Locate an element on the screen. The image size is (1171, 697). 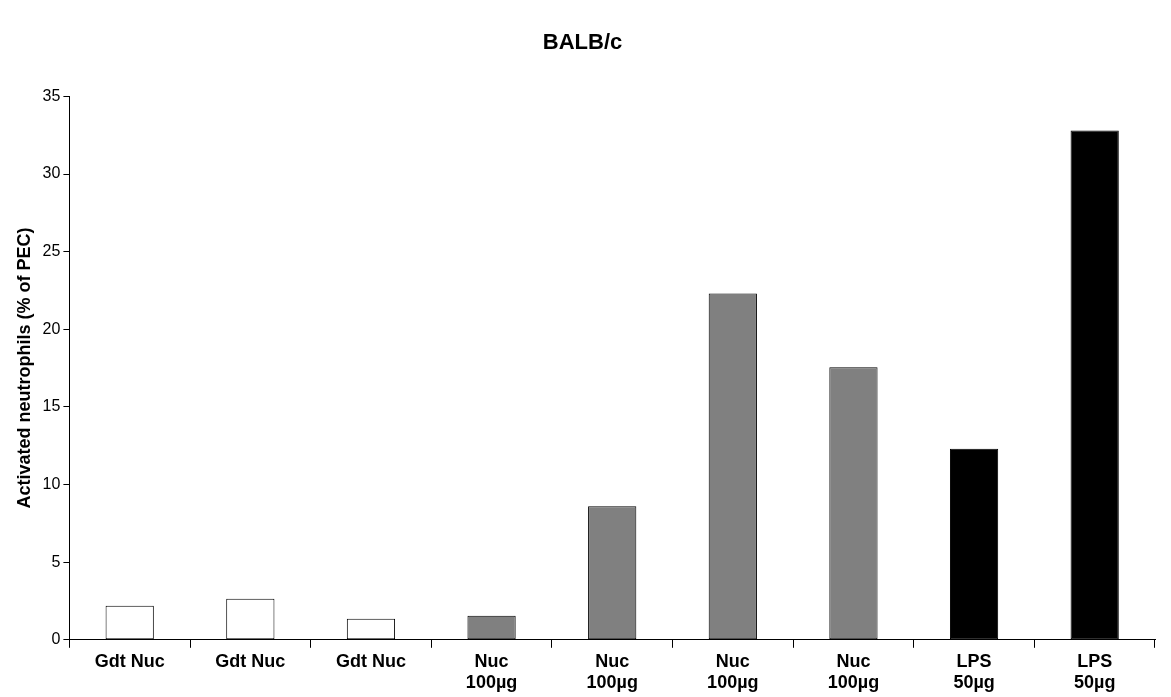
y-tick-label: 10 is located at coordinates (51, 483).